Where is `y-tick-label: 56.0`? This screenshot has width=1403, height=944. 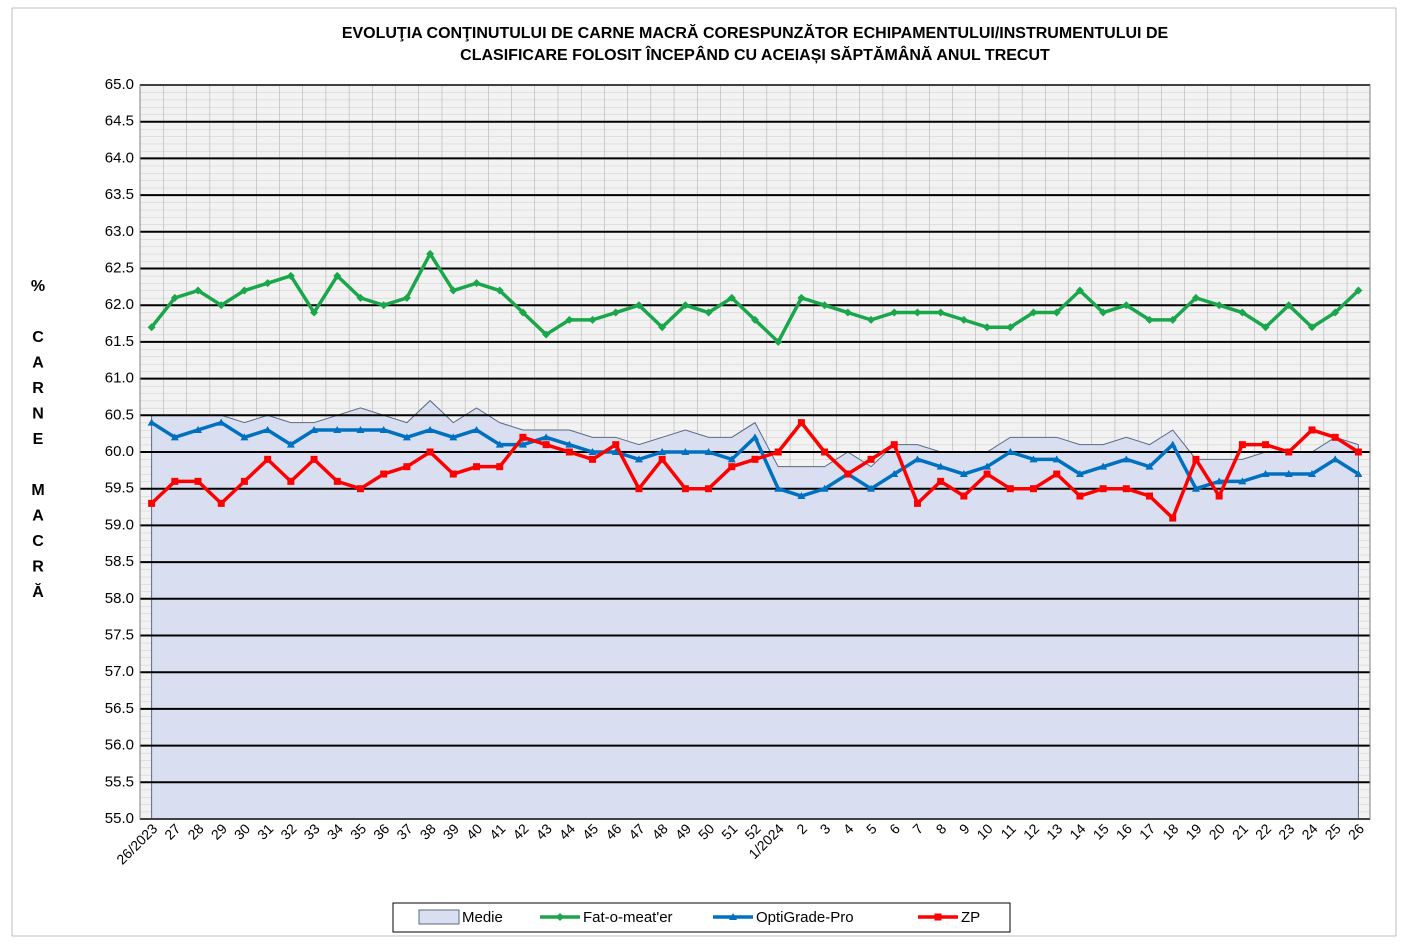
y-tick-label: 56.0 is located at coordinates (119, 745).